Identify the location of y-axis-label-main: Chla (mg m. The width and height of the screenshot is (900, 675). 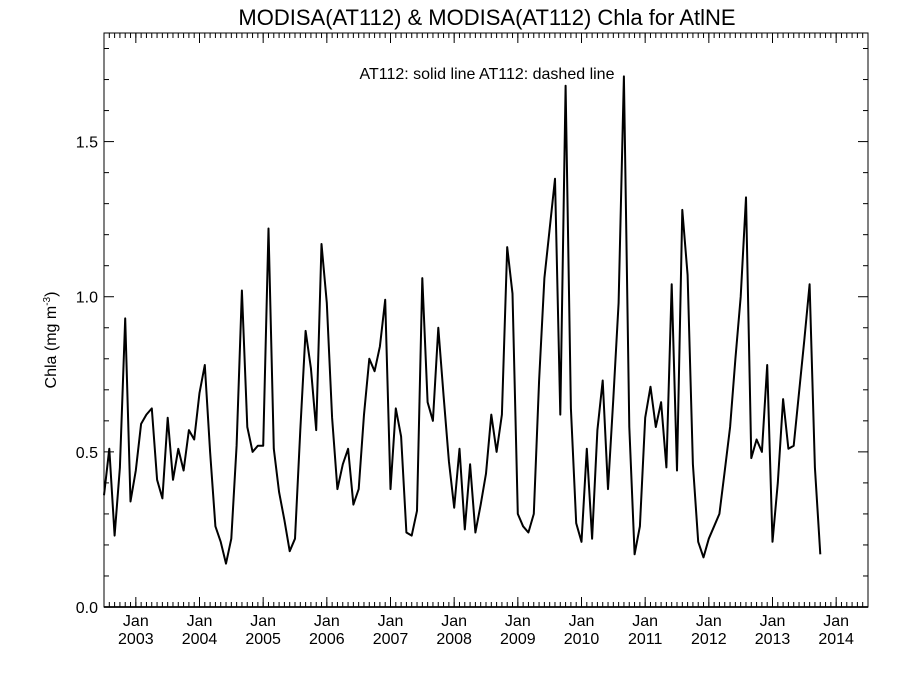
(51, 347).